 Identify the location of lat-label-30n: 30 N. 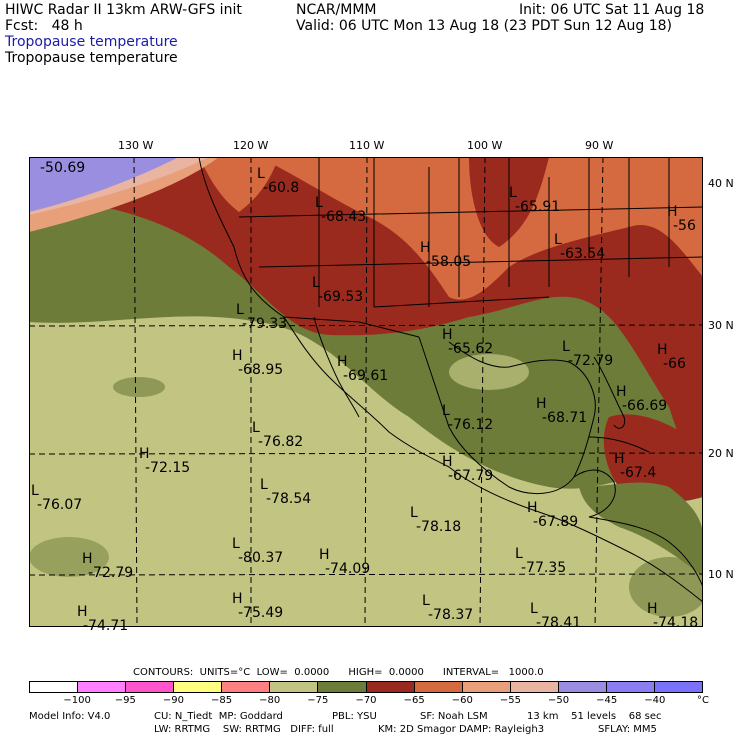
(721, 325).